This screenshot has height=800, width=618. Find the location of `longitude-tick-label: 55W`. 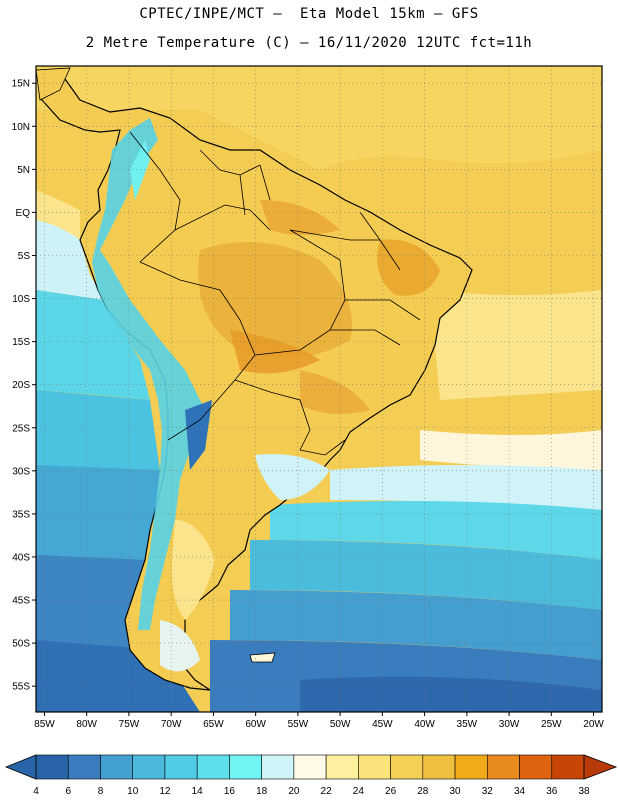

longitude-tick-label: 55W is located at coordinates (298, 724).